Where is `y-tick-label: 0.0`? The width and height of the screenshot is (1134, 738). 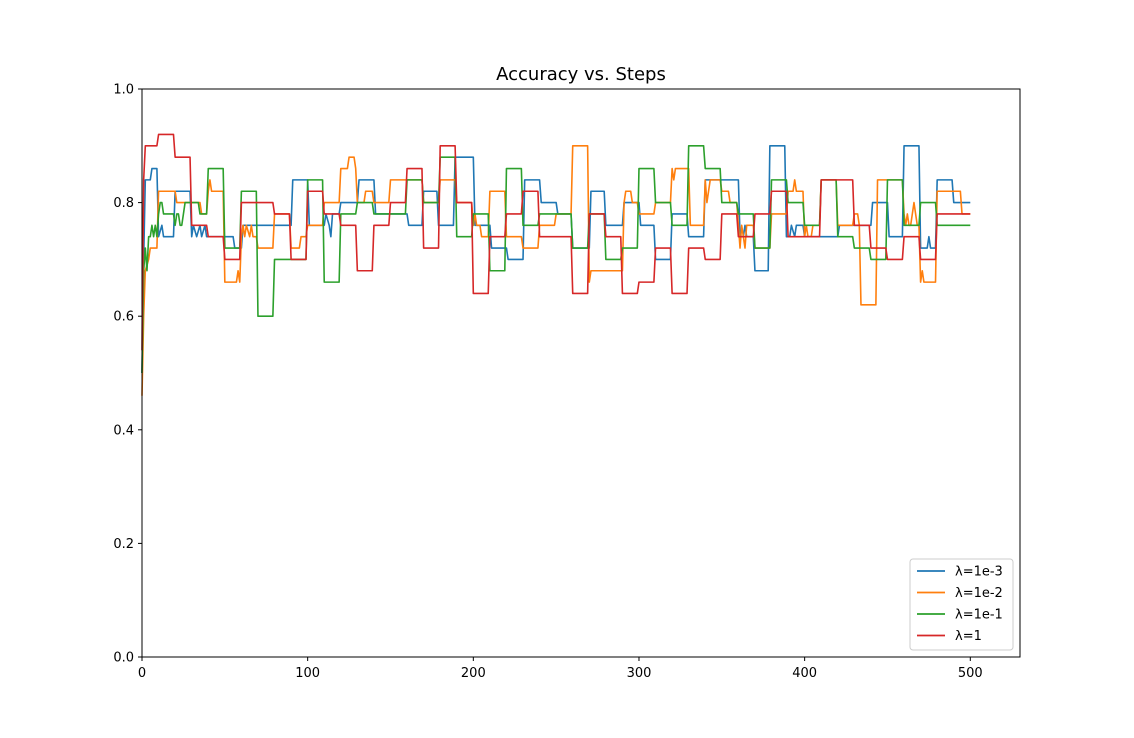
y-tick-label: 0.0 is located at coordinates (123, 658).